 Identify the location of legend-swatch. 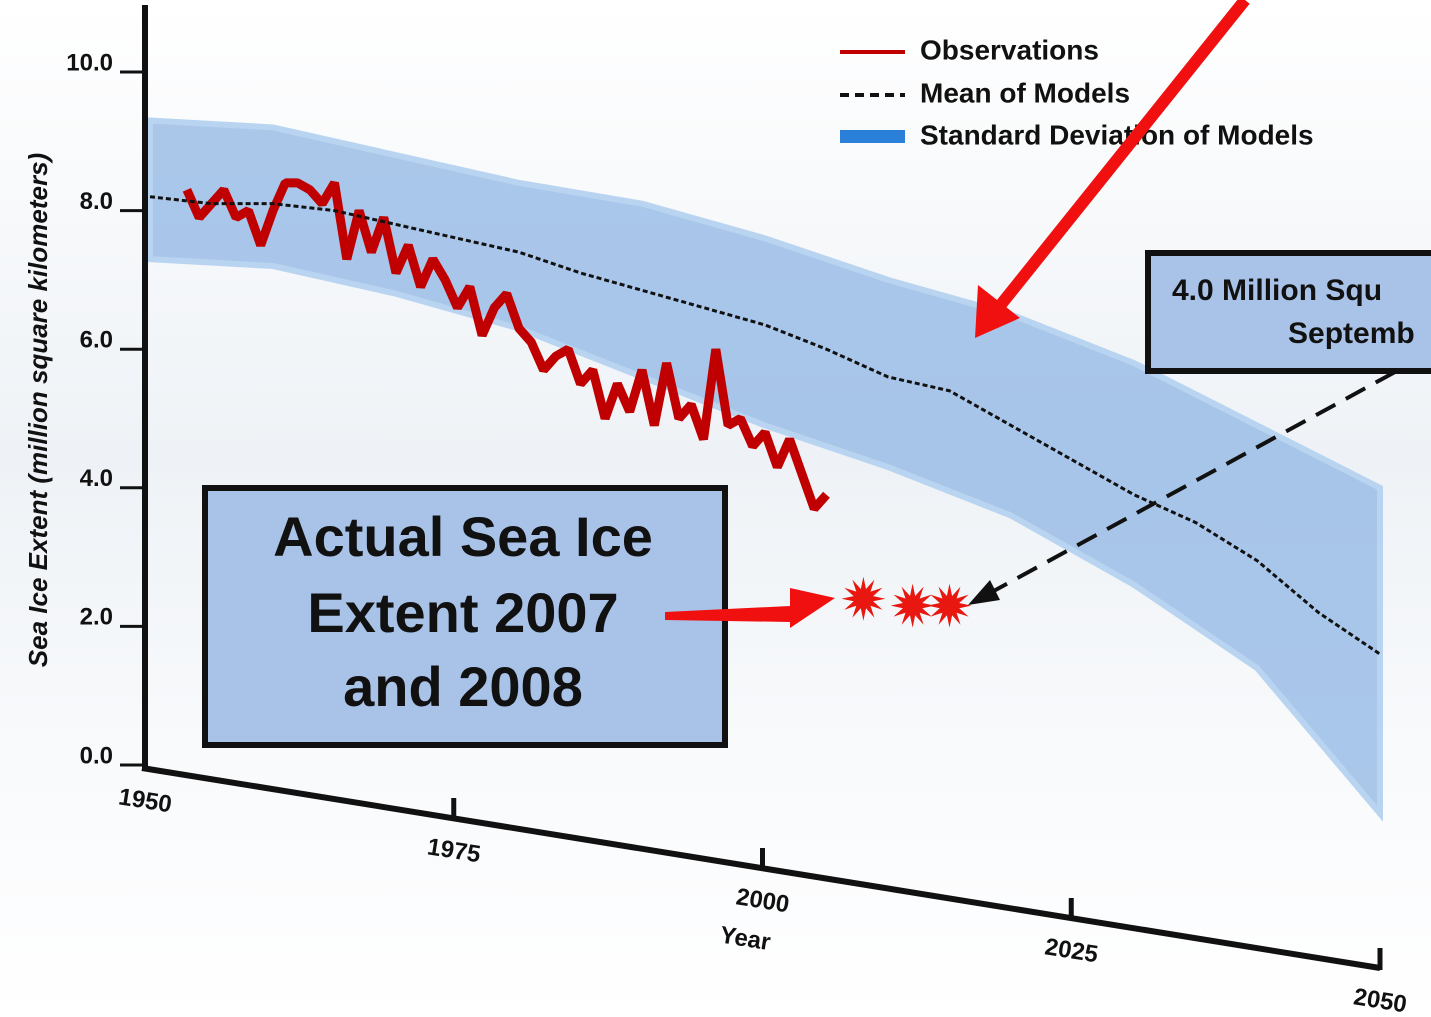
(872, 136).